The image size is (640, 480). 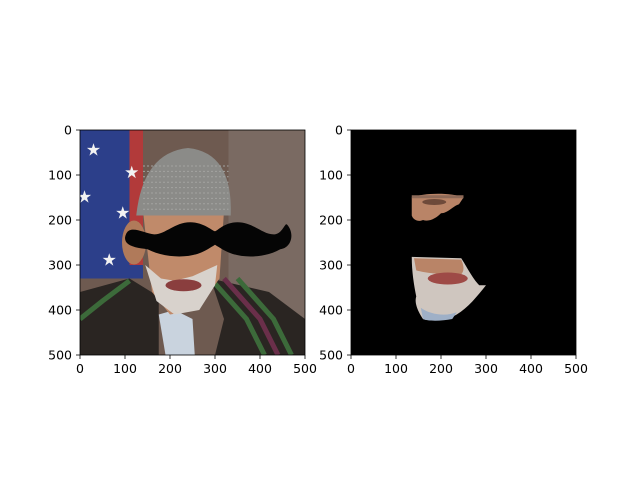 What do you see at coordinates (176, 332) in the screenshot?
I see `shirt` at bounding box center [176, 332].